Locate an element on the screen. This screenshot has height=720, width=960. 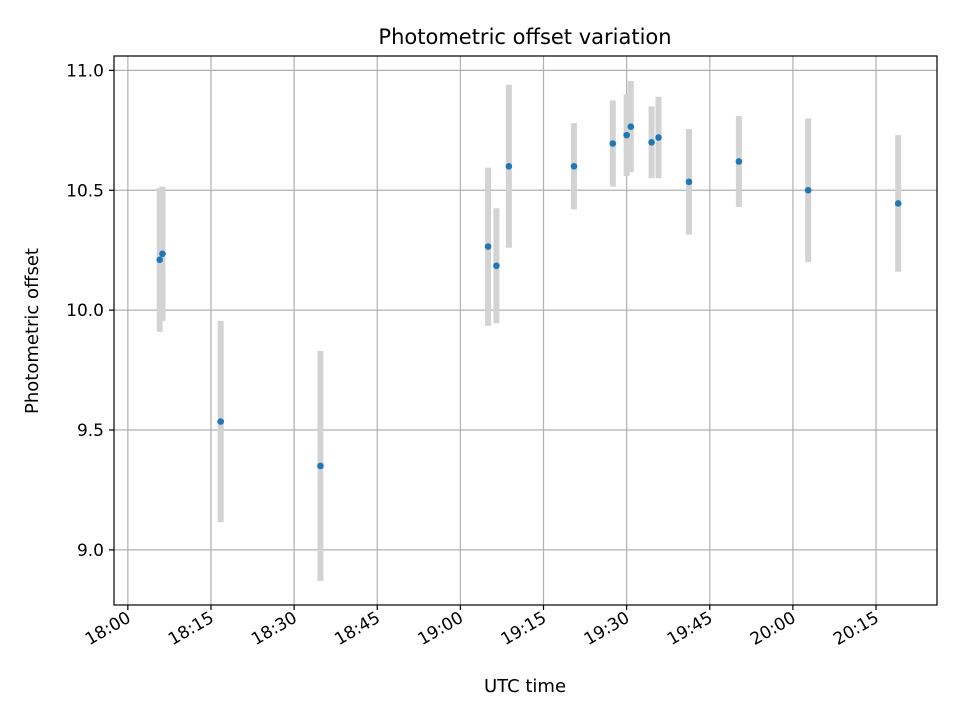
chart-title: Photometric offset variation is located at coordinates (524, 37).